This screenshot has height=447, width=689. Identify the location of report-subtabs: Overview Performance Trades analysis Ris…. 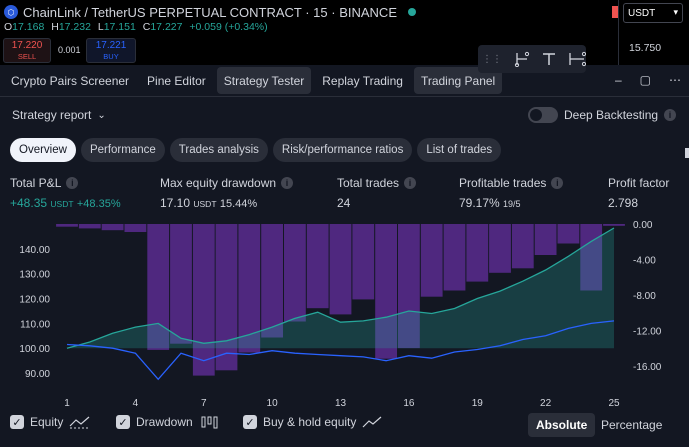
(256, 150).